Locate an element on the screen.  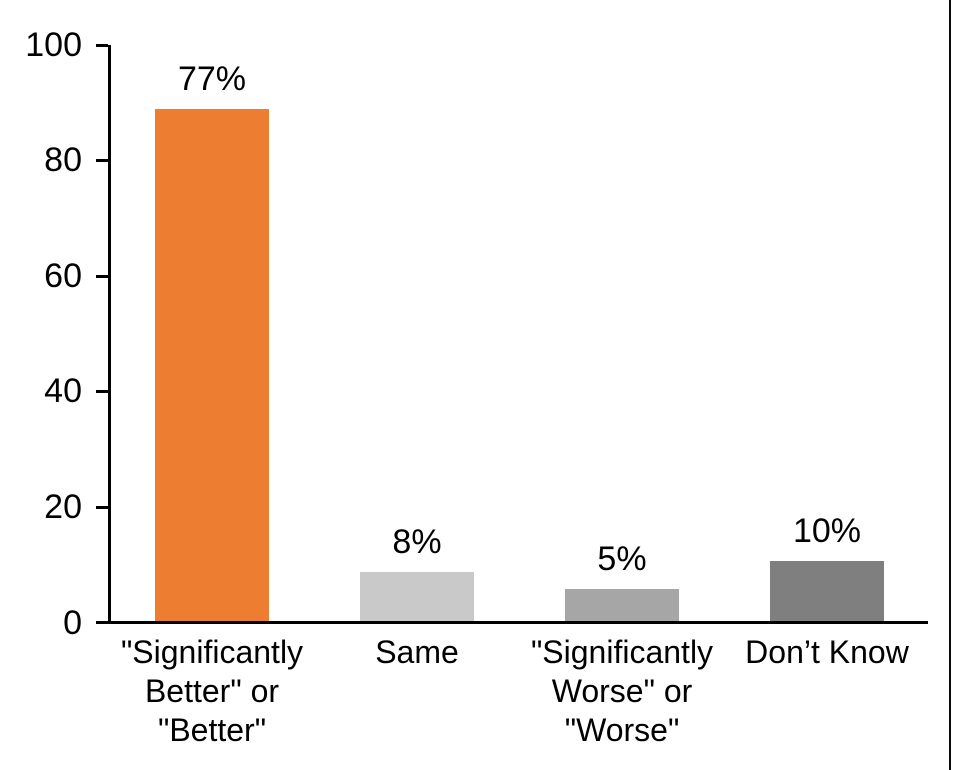
x-axis-line is located at coordinates (512, 622).